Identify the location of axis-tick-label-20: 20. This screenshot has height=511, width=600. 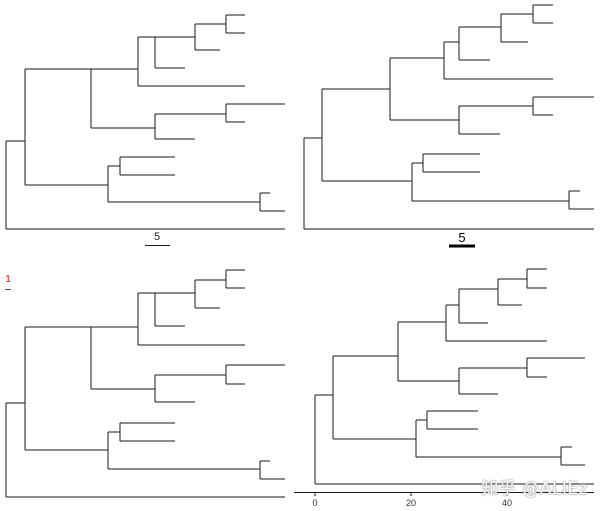
(411, 503).